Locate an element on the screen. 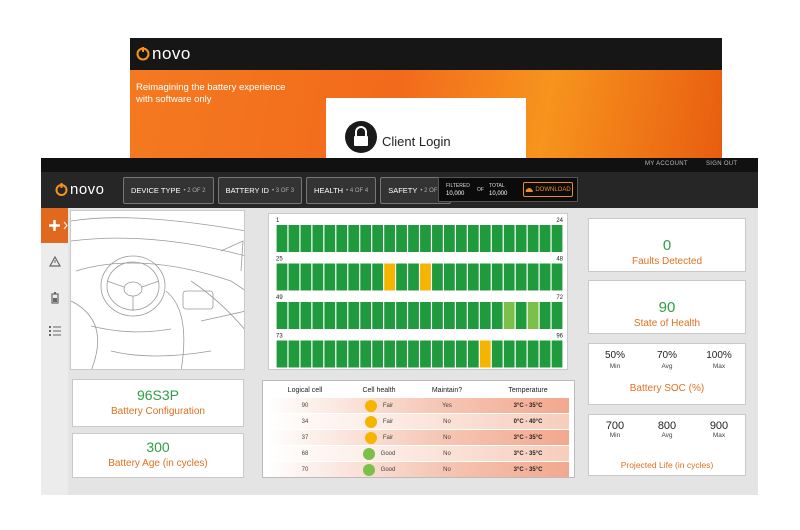 This screenshot has height=530, width=800. health-dot is located at coordinates (370, 405).